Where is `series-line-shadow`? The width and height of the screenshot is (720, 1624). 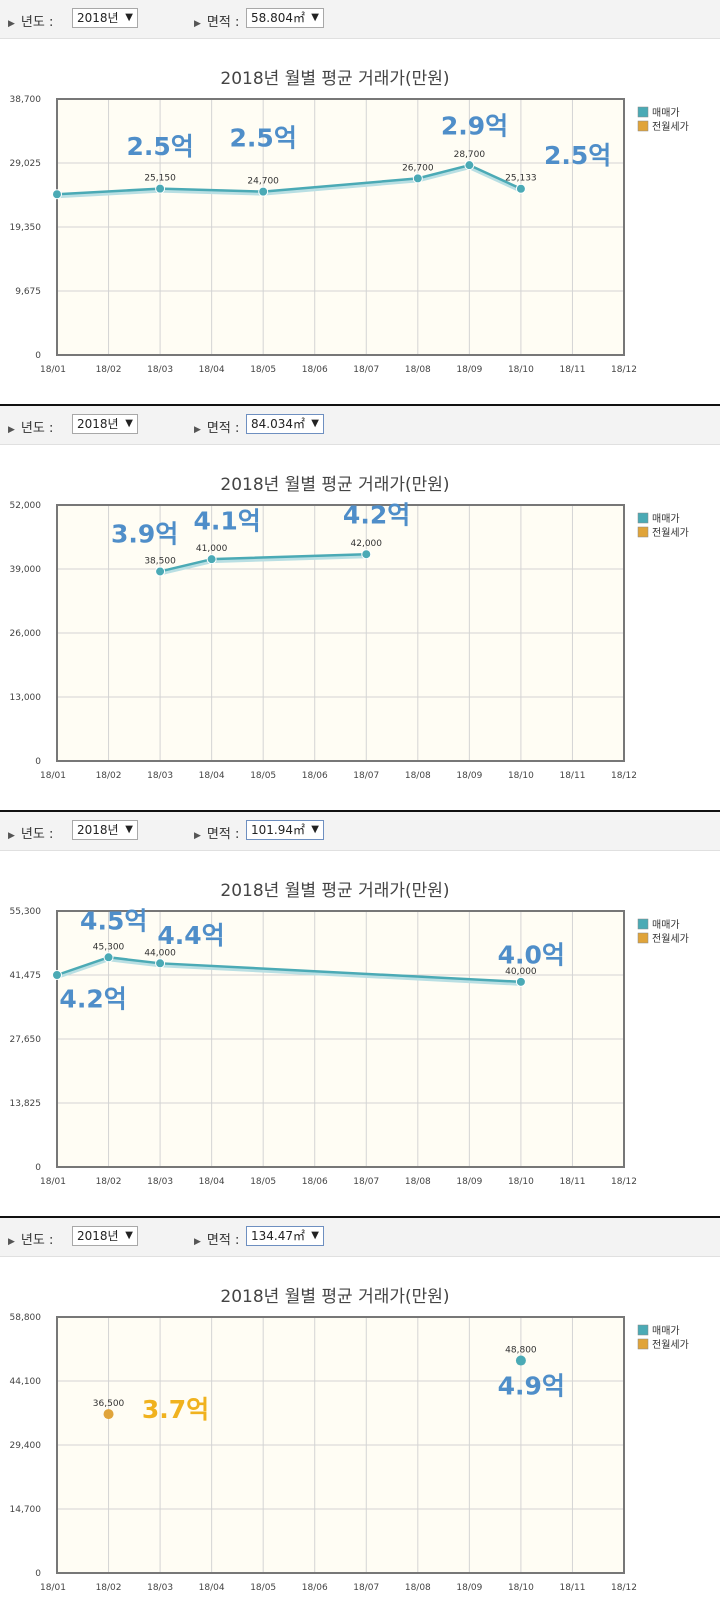 series-line-shadow is located at coordinates (289, 182).